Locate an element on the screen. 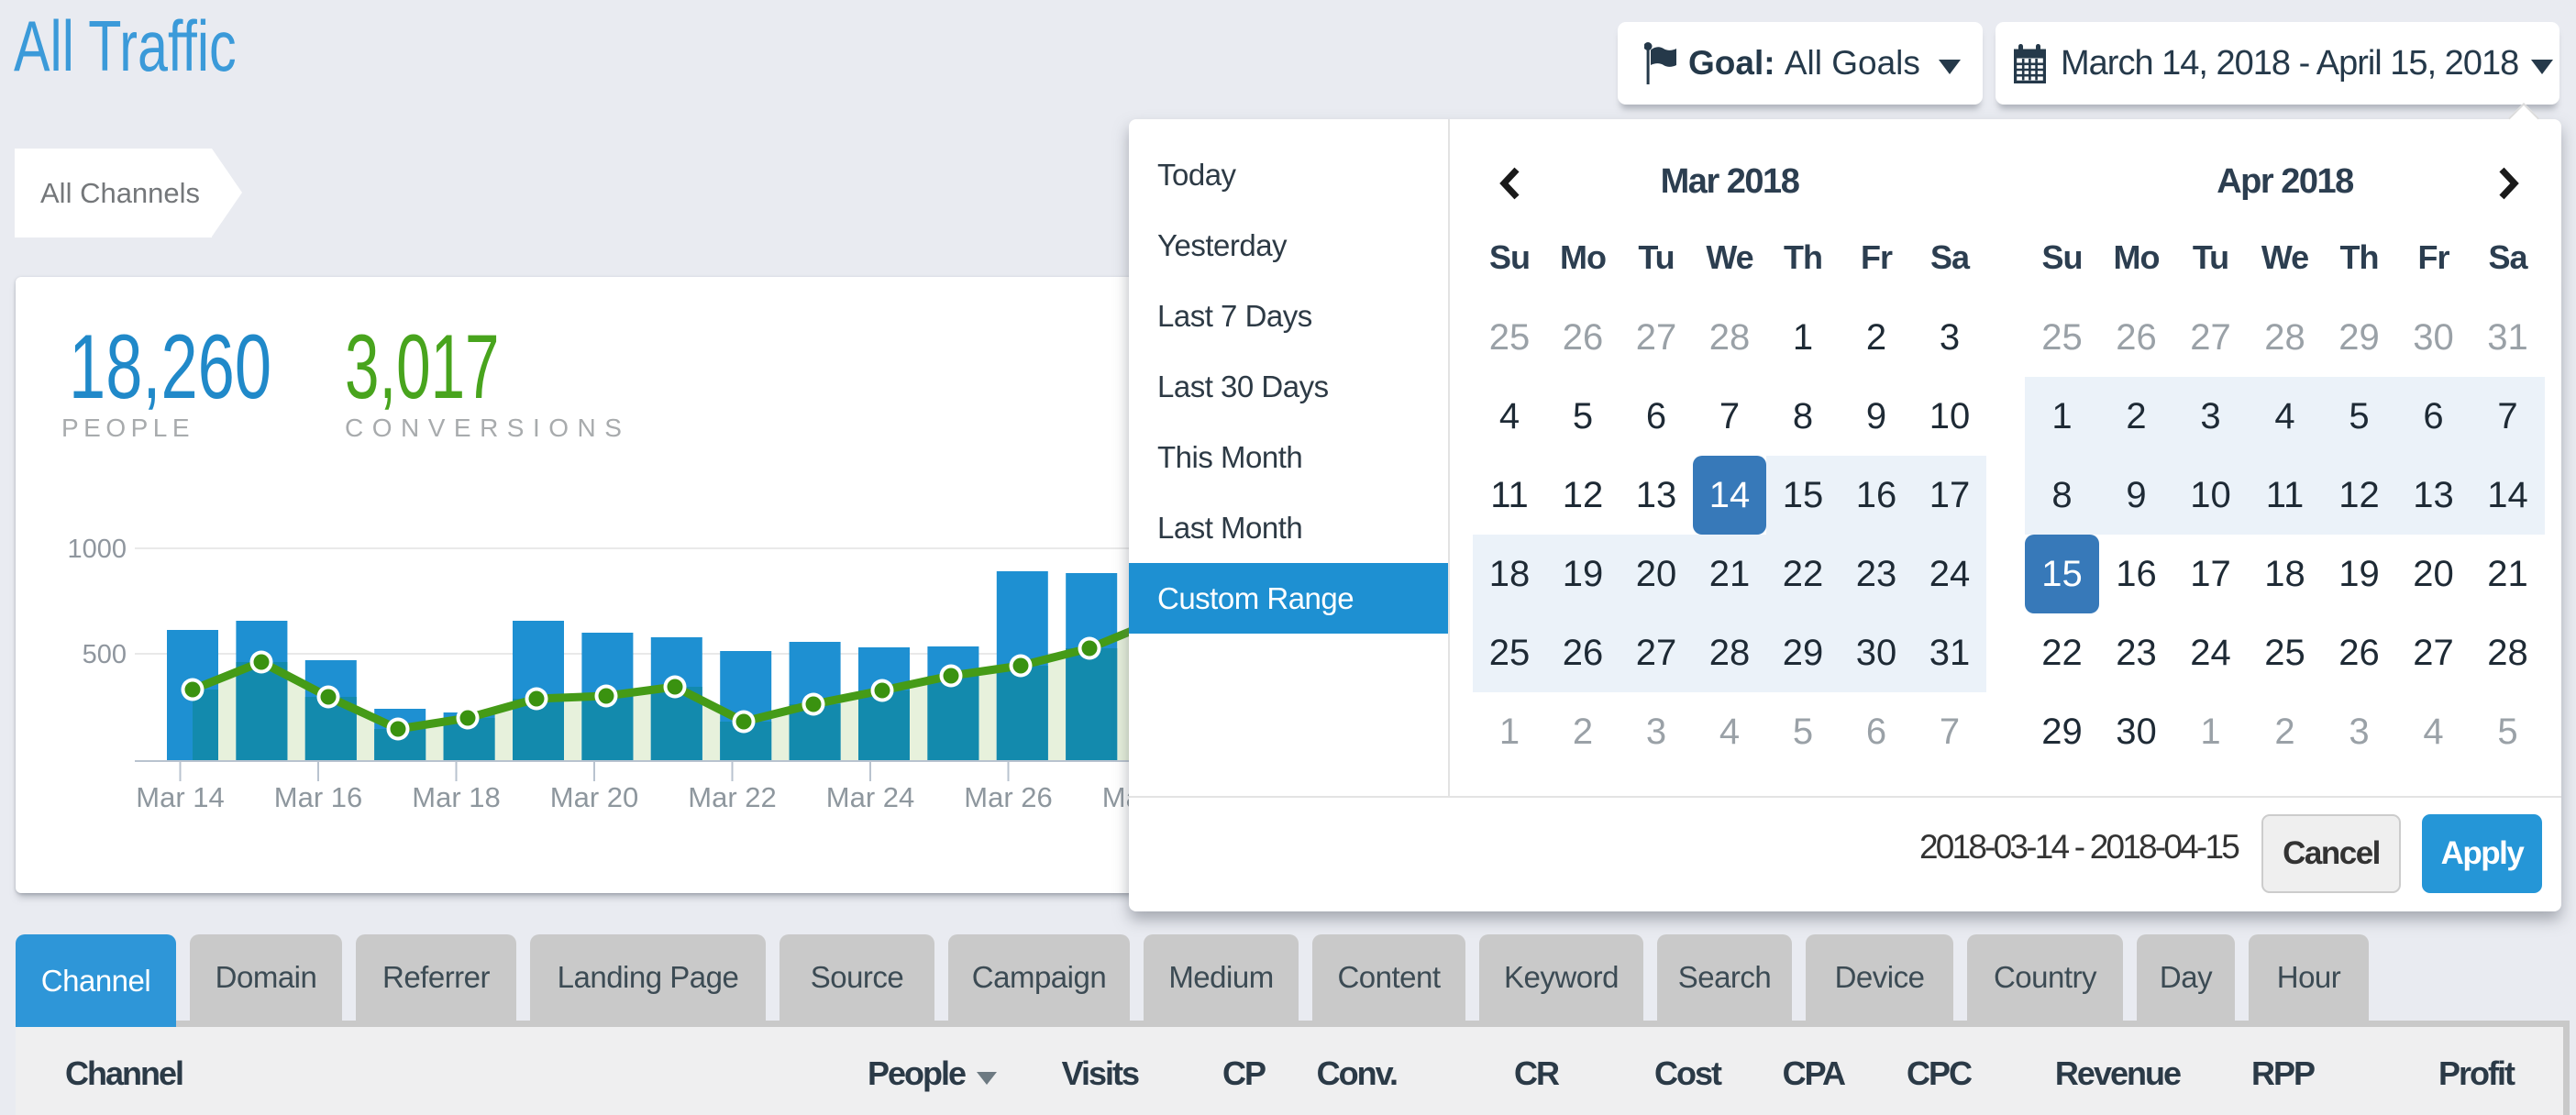 This screenshot has width=2576, height=1115. svg-text: Mar 24 is located at coordinates (870, 797).